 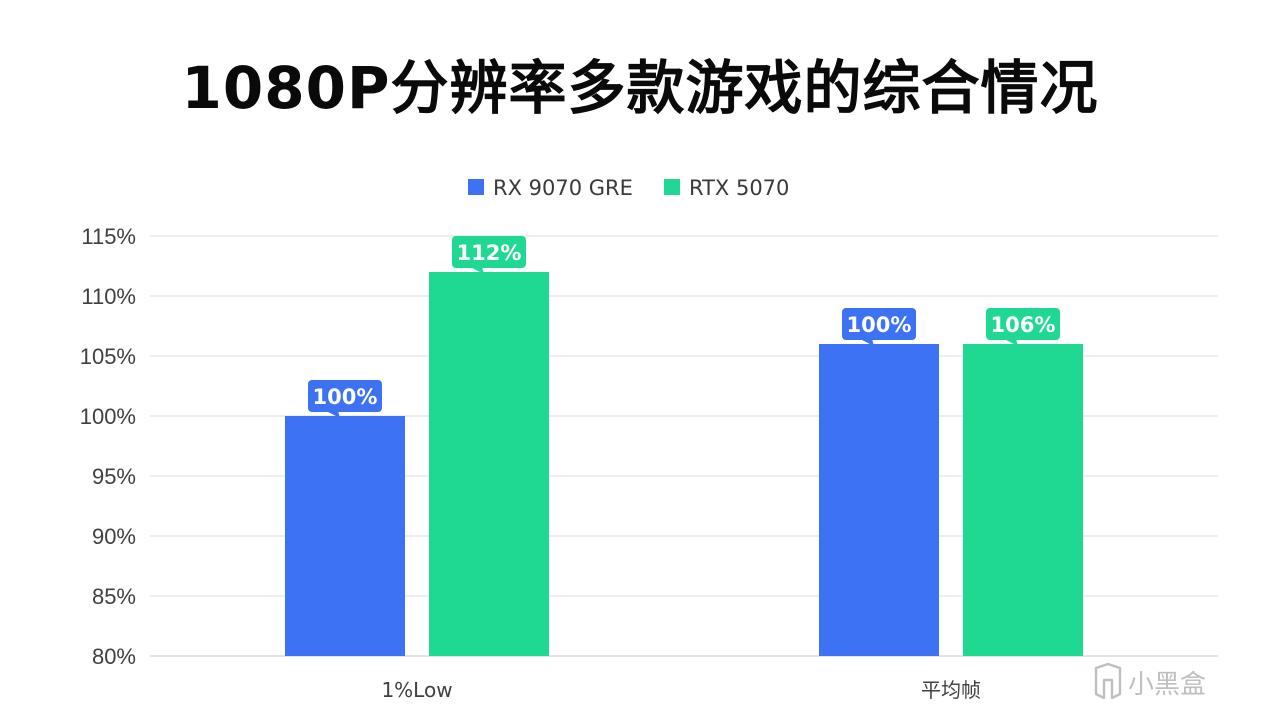 I want to click on y-tick-label: 105%, so click(x=108, y=356).